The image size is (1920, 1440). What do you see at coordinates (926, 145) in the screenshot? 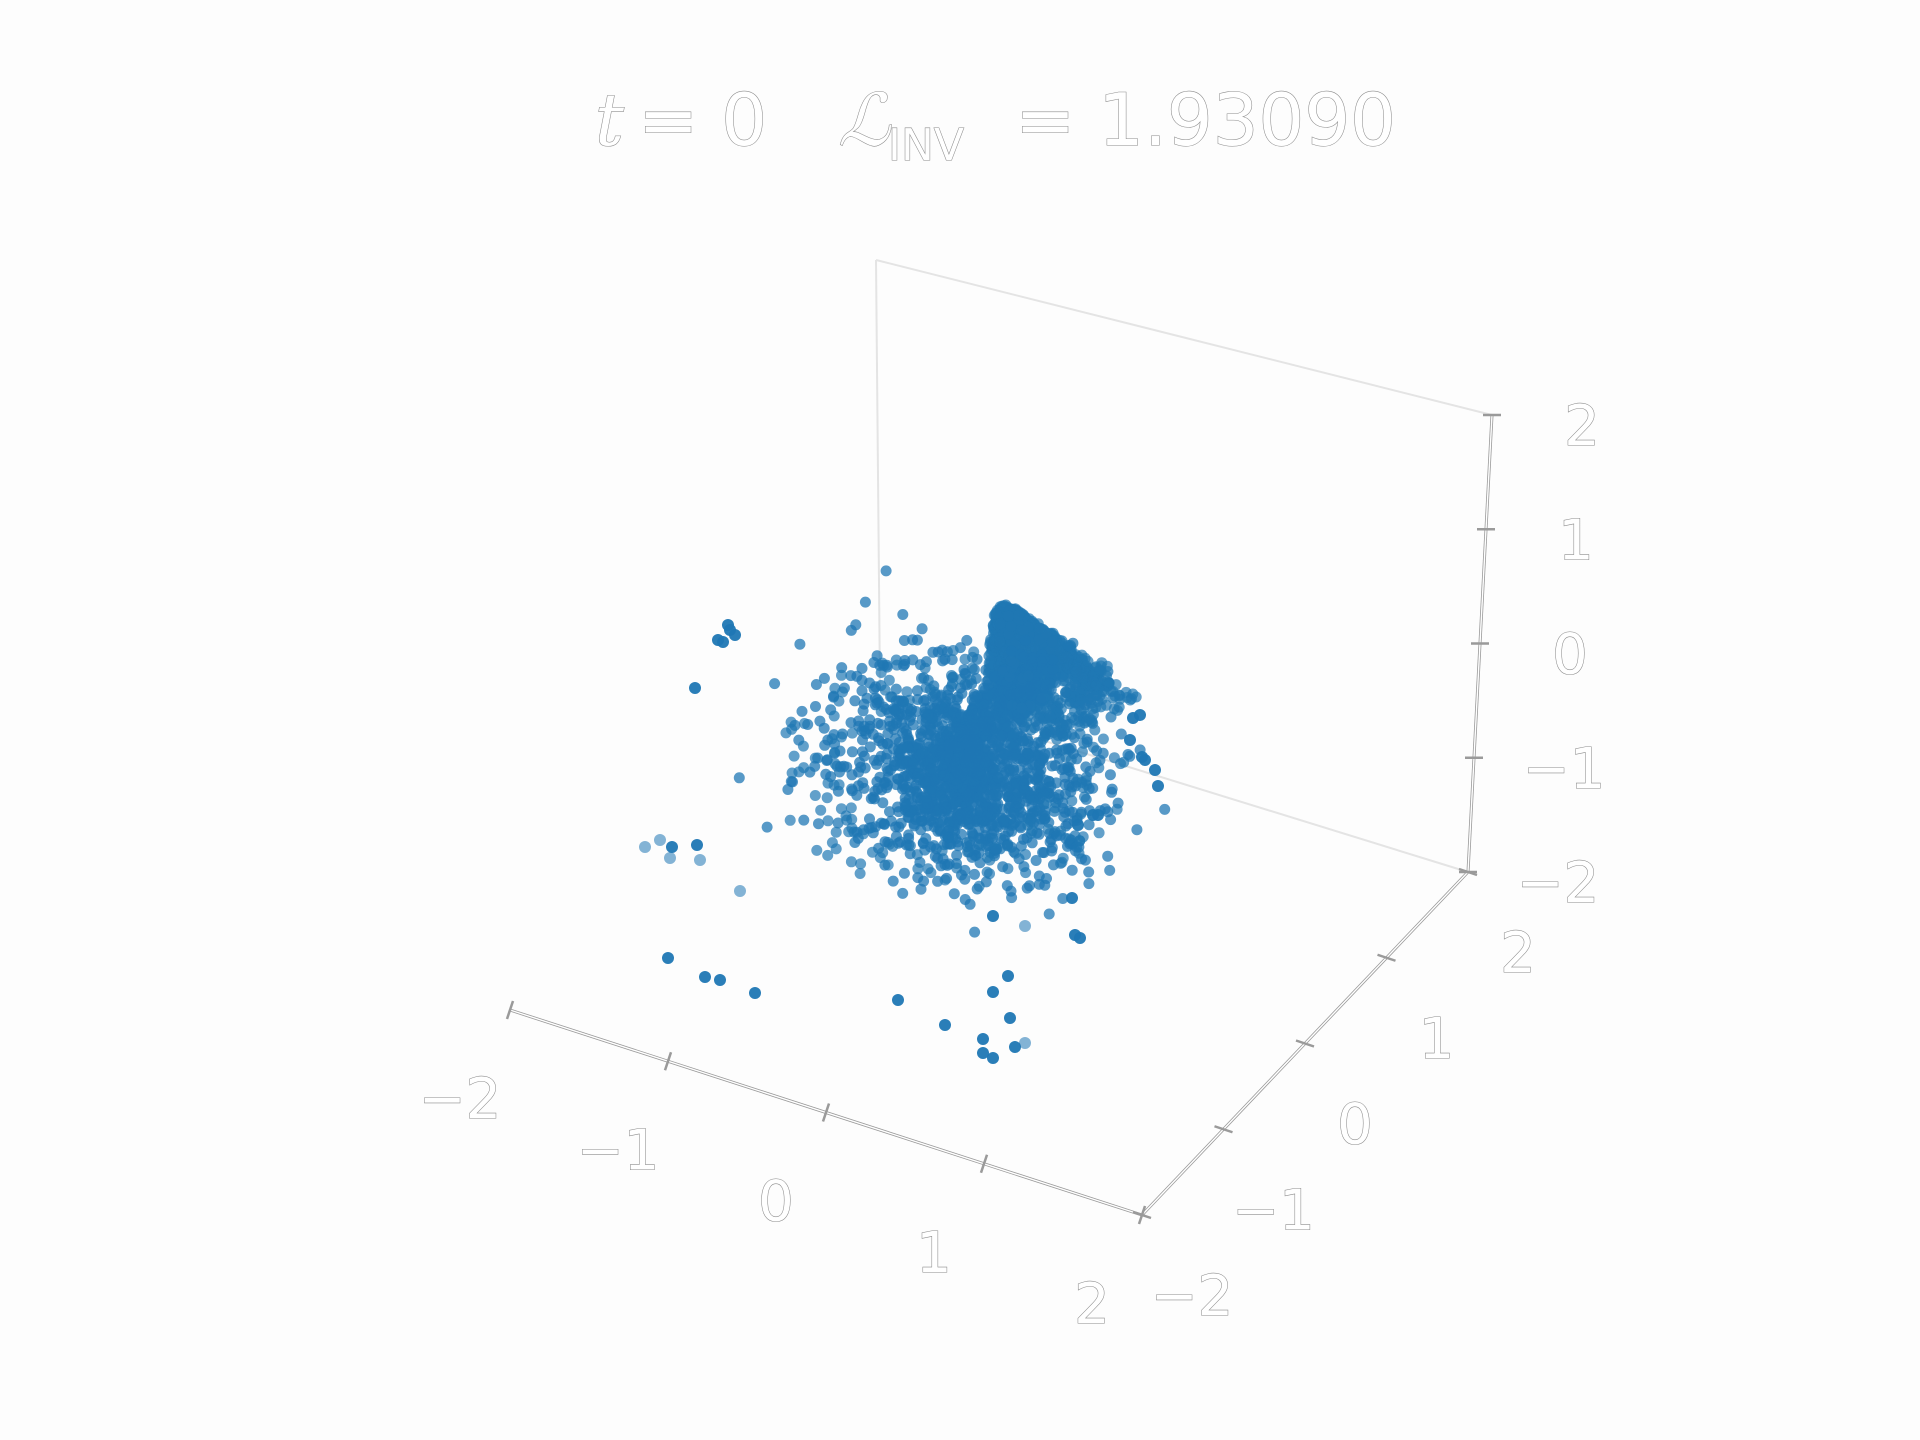
I see `title-loss-subscript: INV` at bounding box center [926, 145].